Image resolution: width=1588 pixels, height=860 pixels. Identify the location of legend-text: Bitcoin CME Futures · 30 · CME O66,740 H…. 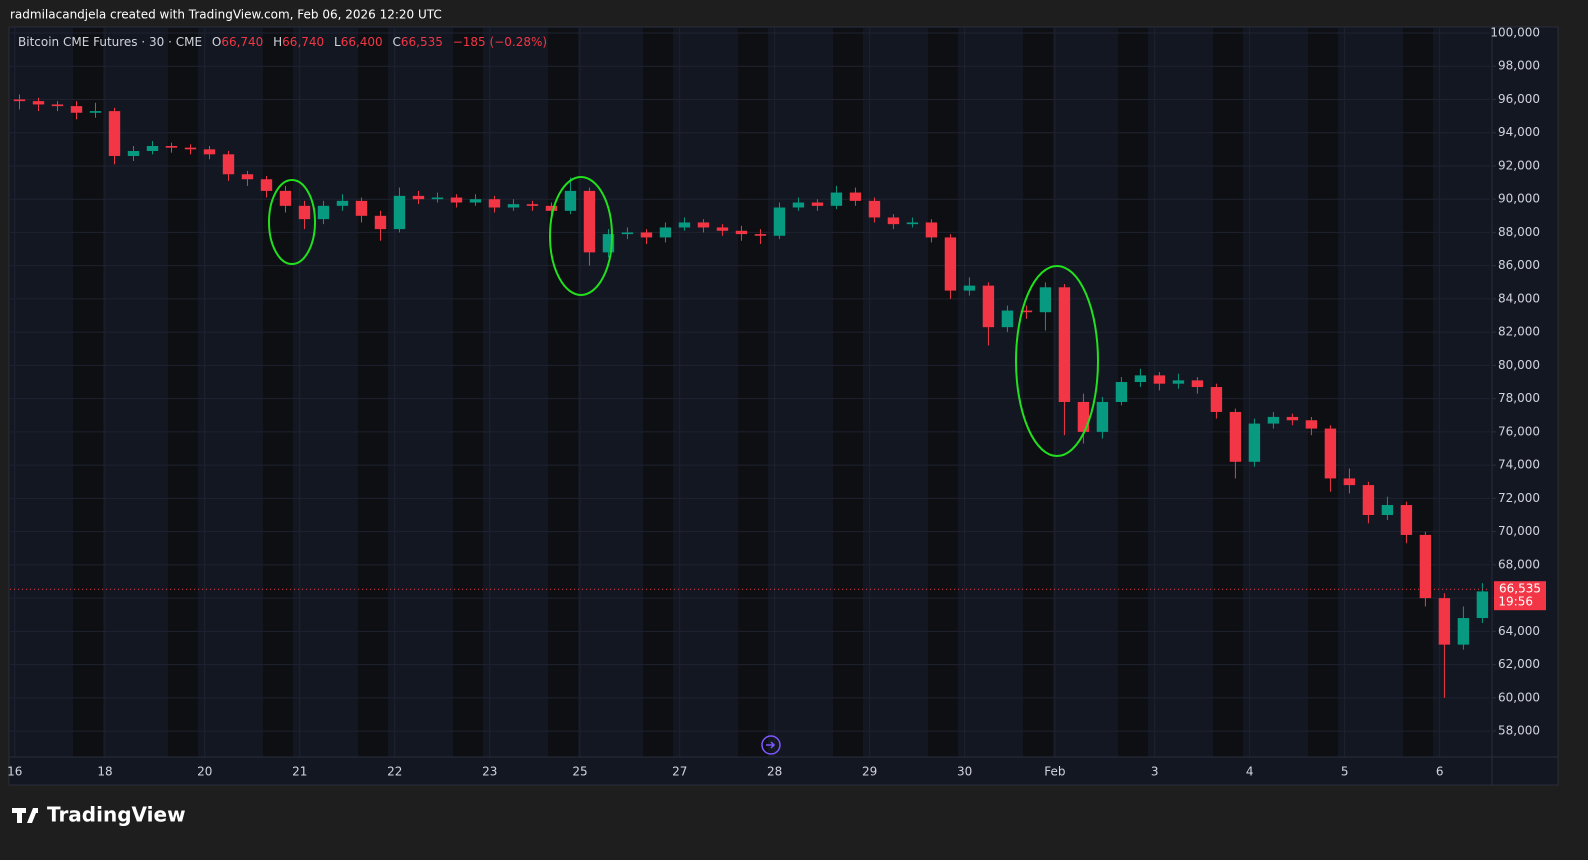
(282, 42).